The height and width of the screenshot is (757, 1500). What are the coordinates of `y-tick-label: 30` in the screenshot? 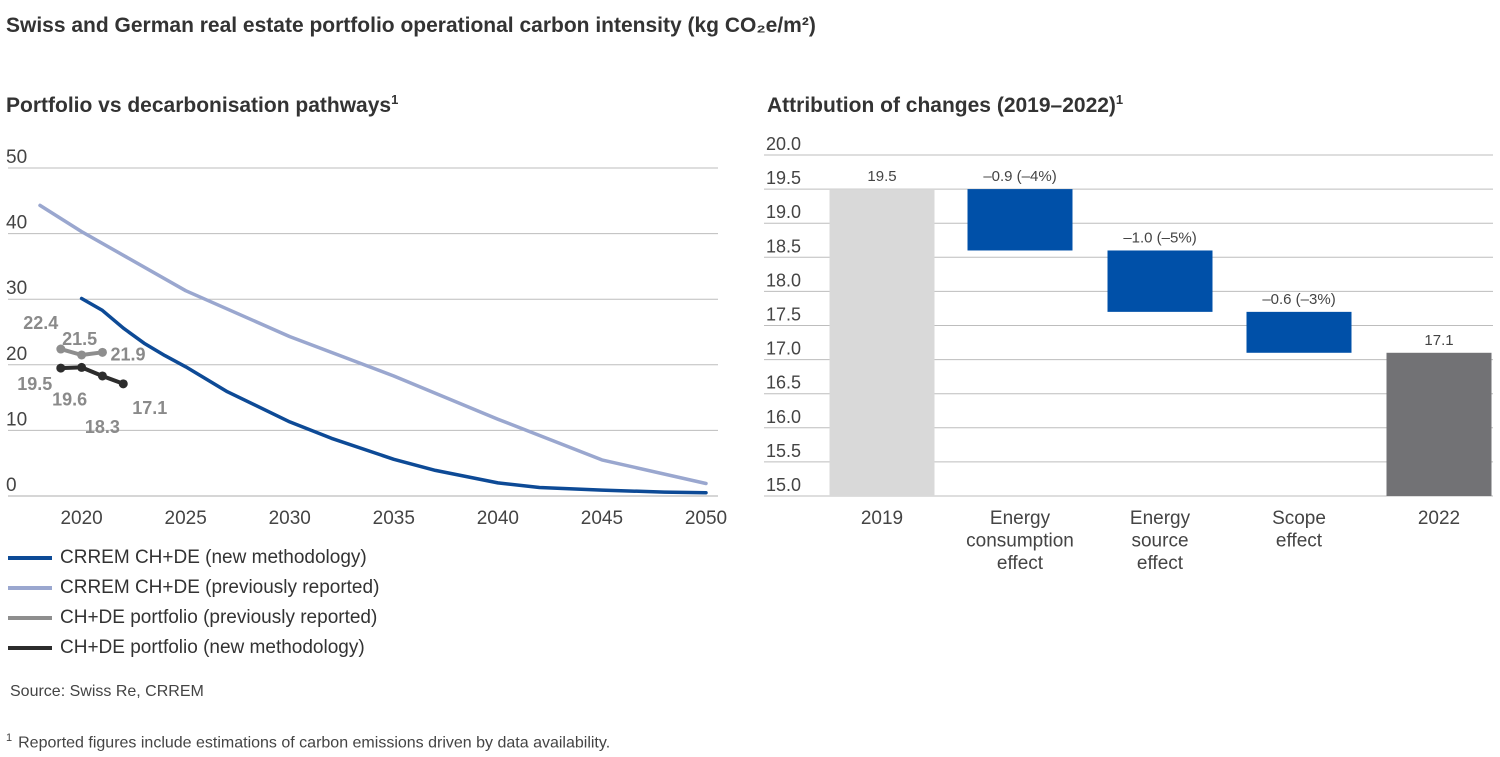 It's located at (16, 288).